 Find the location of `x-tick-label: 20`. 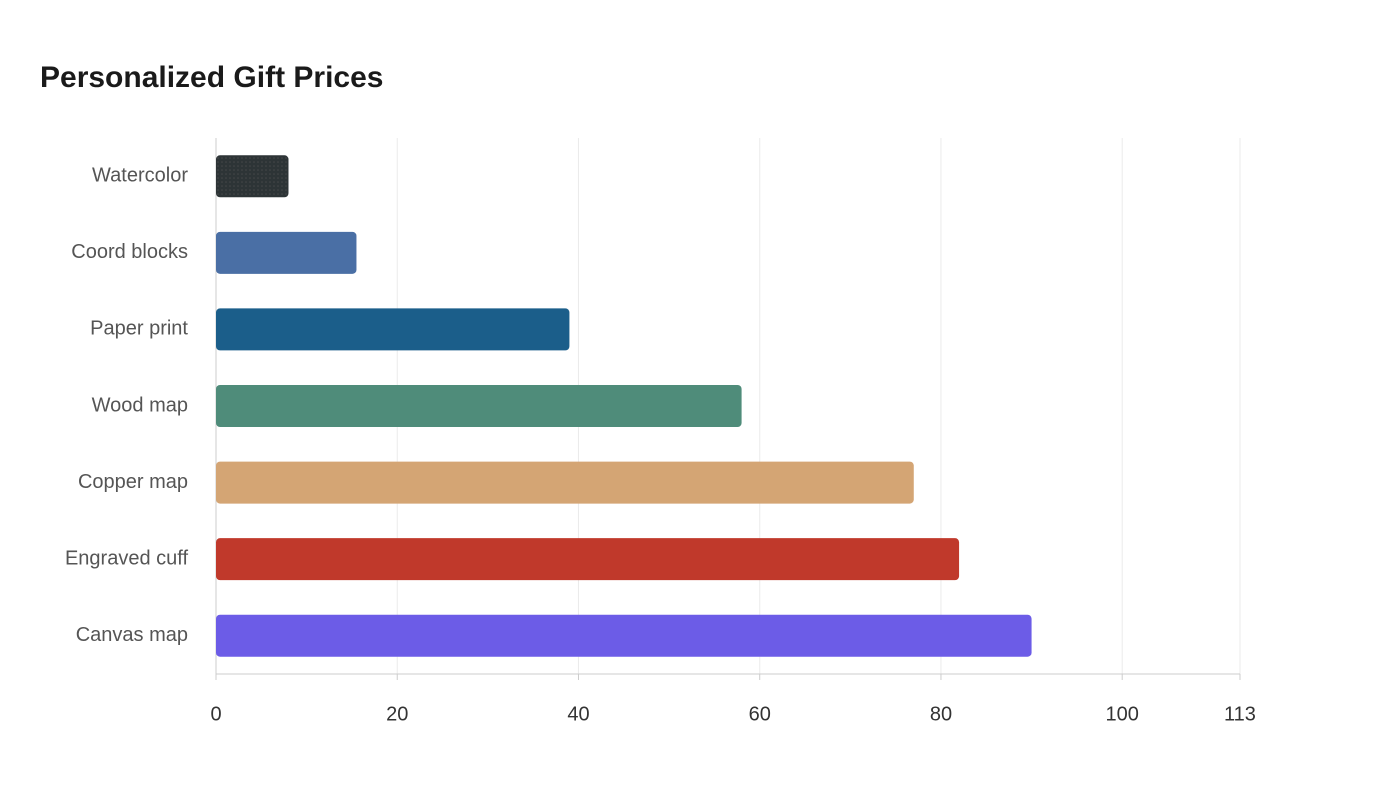

x-tick-label: 20 is located at coordinates (397, 714).